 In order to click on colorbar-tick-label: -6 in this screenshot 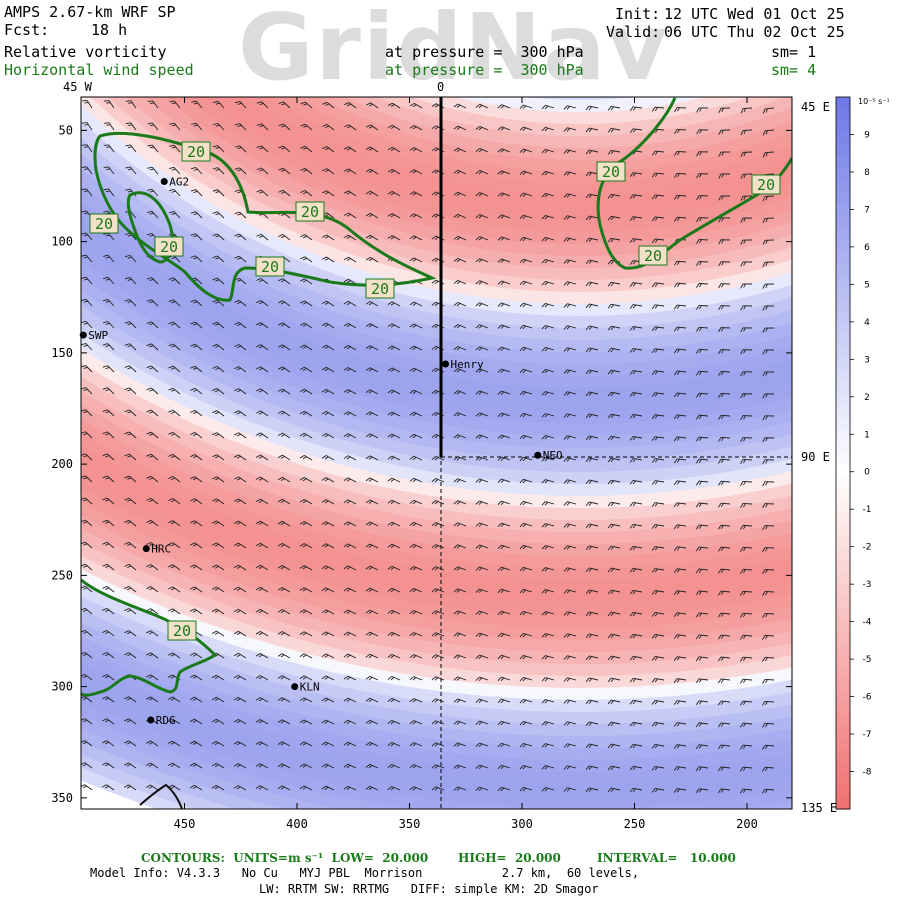, I will do `click(867, 698)`.